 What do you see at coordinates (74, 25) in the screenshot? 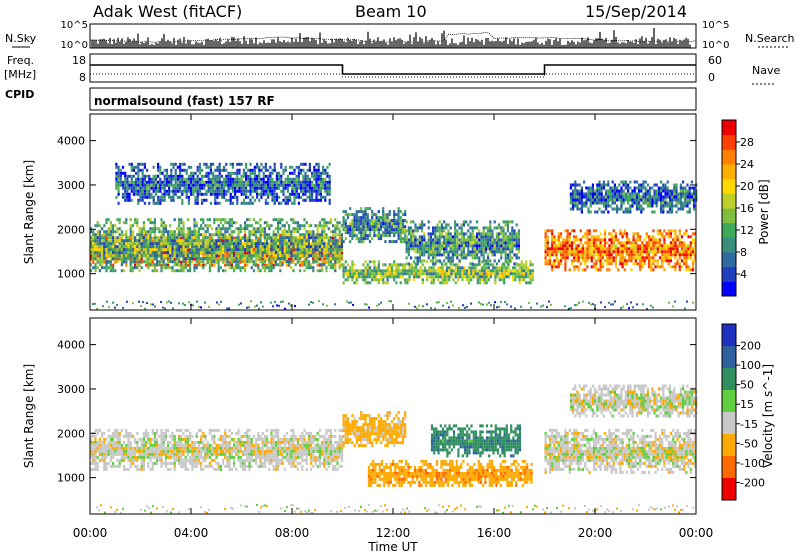
I see `noise-left-tick-top: 10^5` at bounding box center [74, 25].